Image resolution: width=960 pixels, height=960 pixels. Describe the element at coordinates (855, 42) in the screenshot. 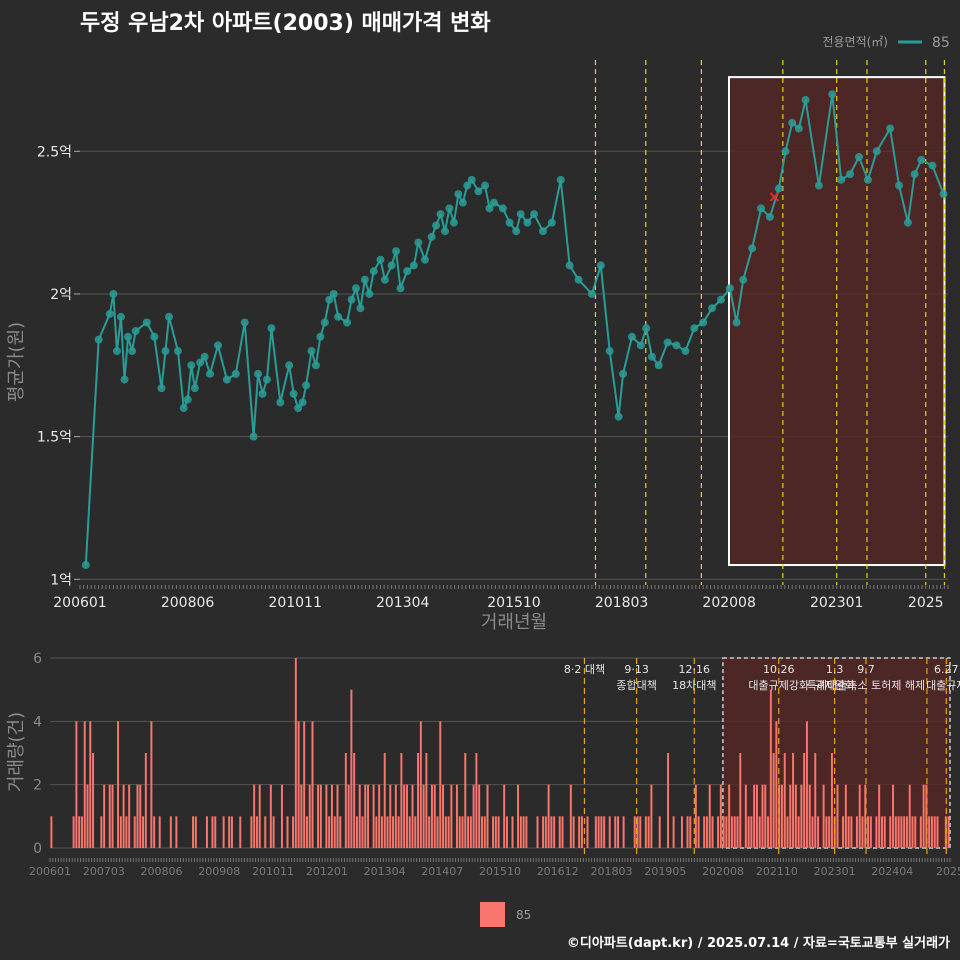

I see `top-legend-title: 전용면적(㎡)` at that location.